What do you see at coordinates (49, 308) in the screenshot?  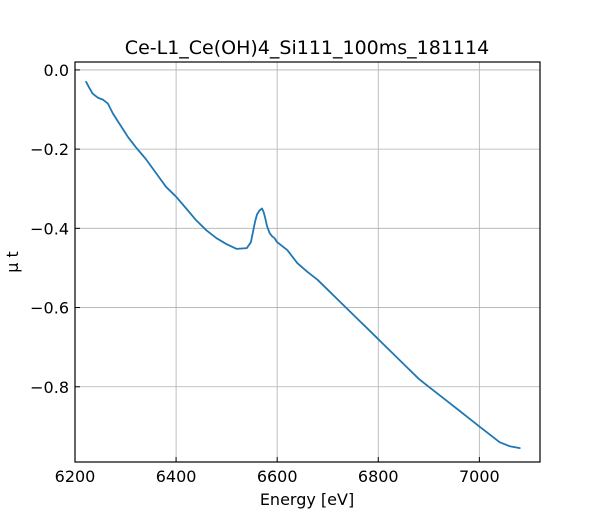 I see `y-tick-label: −0.6` at bounding box center [49, 308].